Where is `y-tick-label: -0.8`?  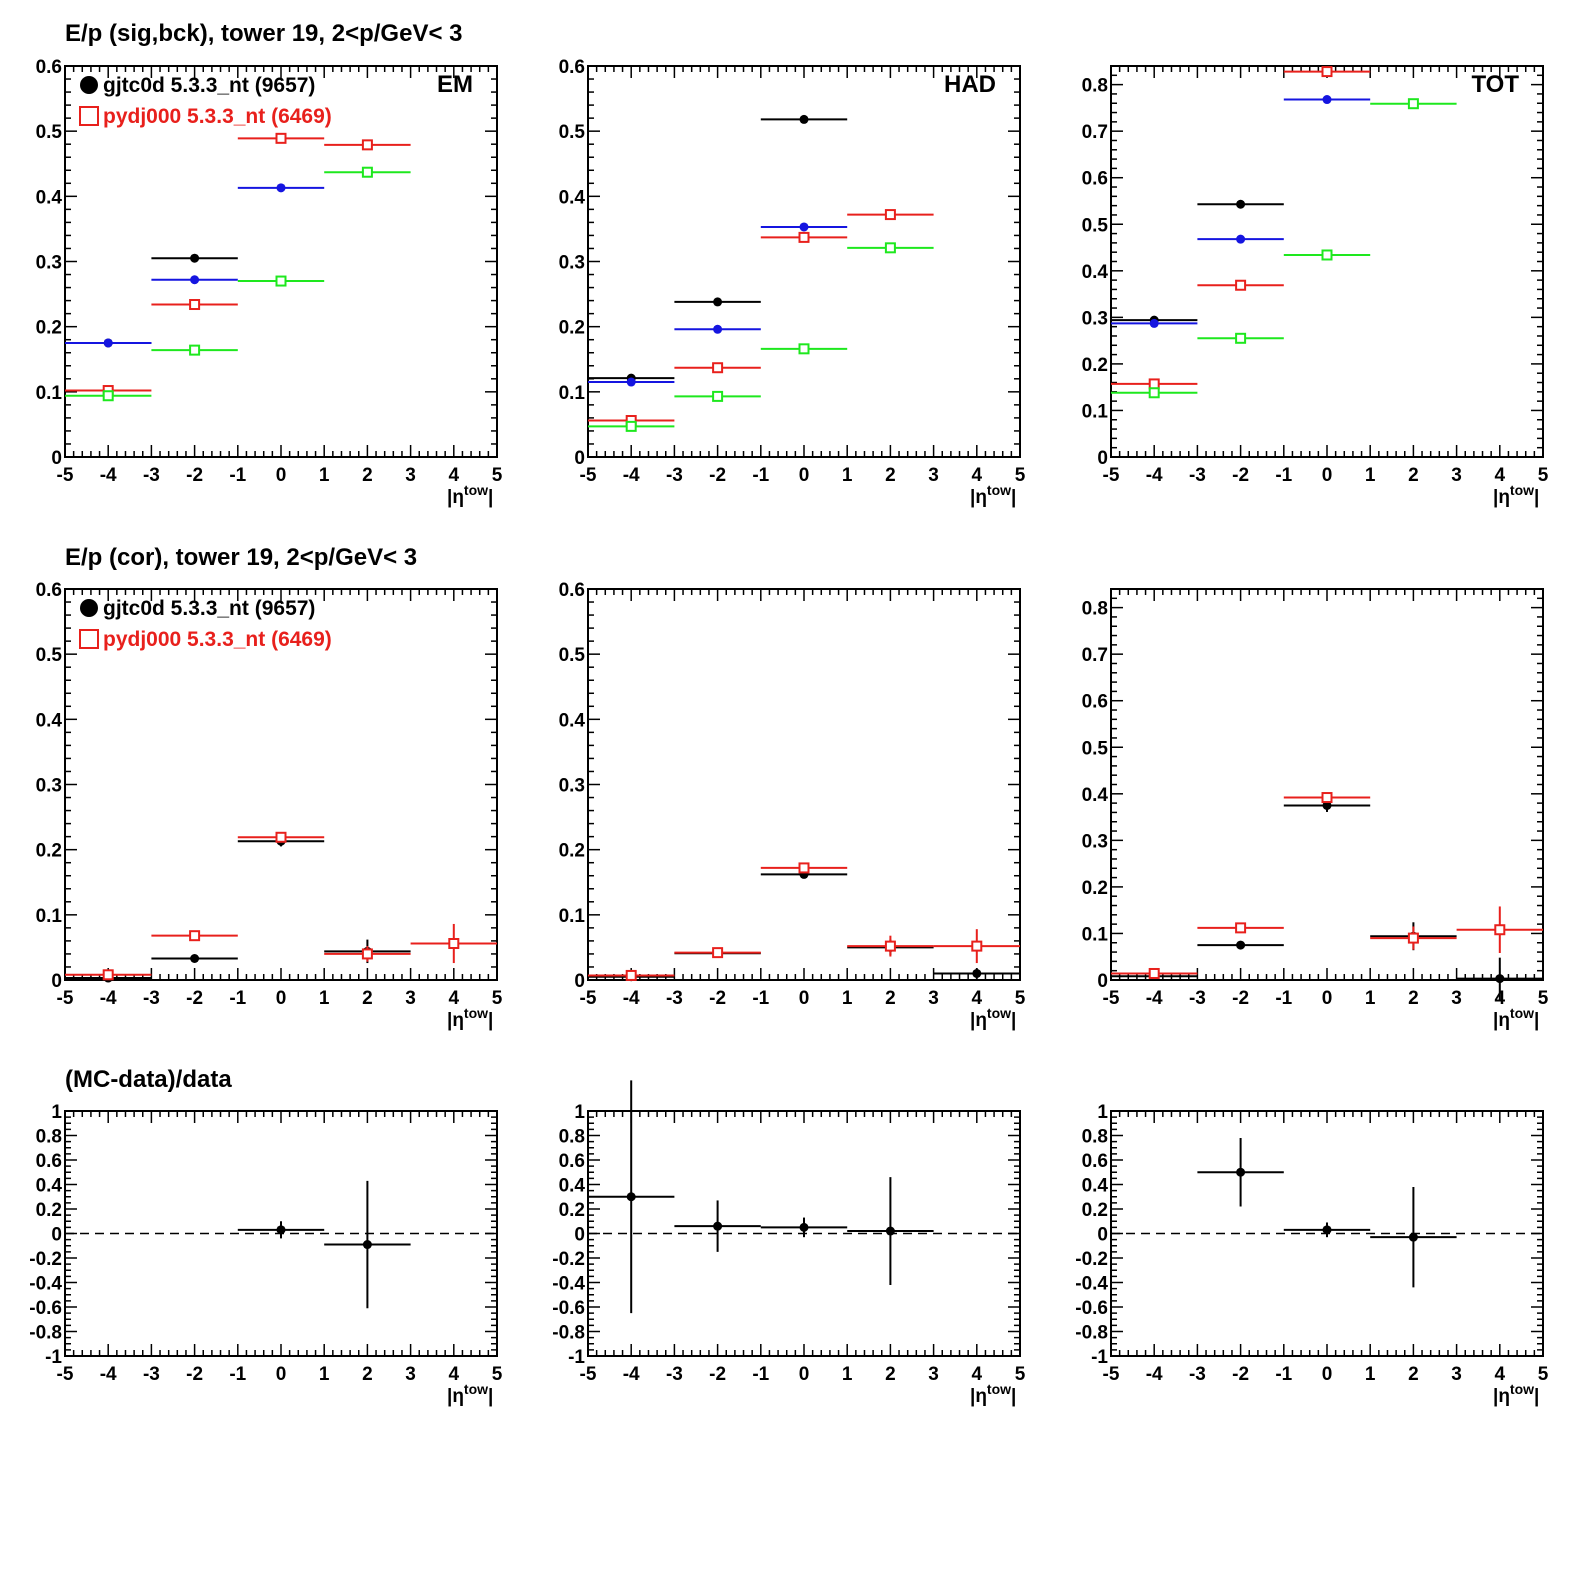
y-tick-label: -0.8 is located at coordinates (45, 1333).